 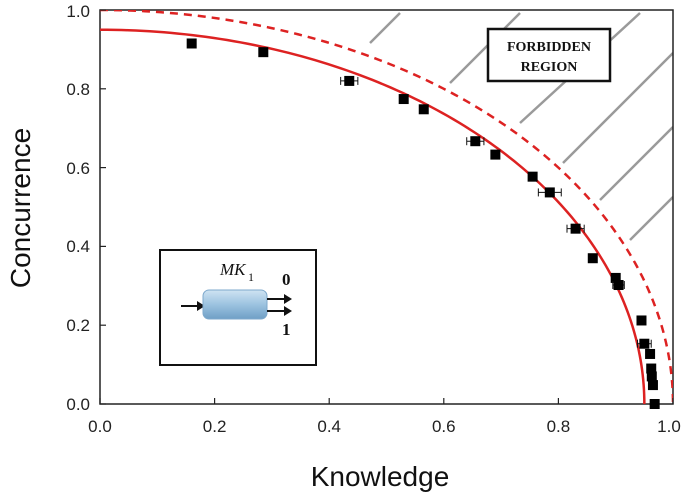 What do you see at coordinates (235, 304) in the screenshot?
I see `beam-splitter-icon` at bounding box center [235, 304].